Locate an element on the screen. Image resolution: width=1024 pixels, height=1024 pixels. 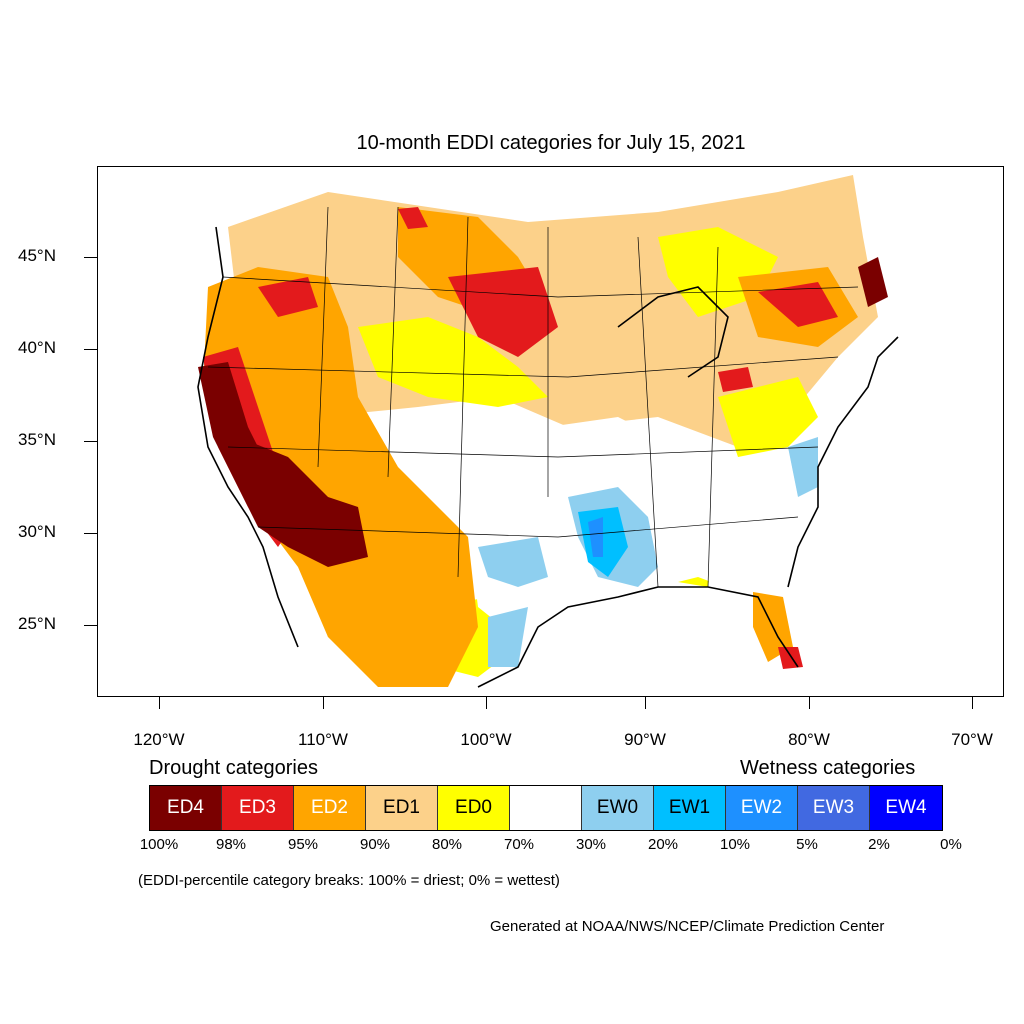
legend-break: 0% is located at coordinates (951, 844).